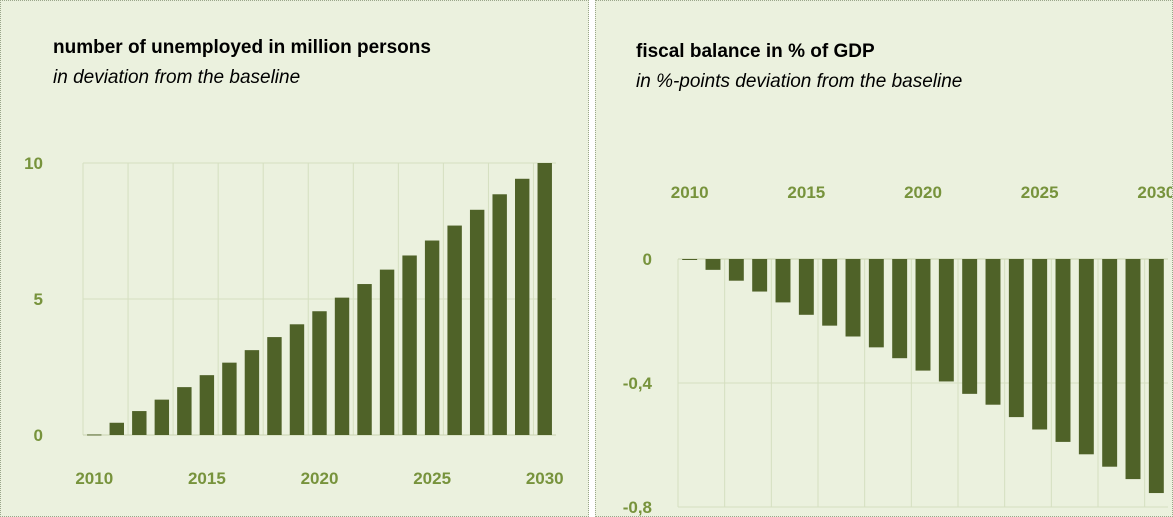  I want to click on y-tick-label: 5, so click(38, 299).